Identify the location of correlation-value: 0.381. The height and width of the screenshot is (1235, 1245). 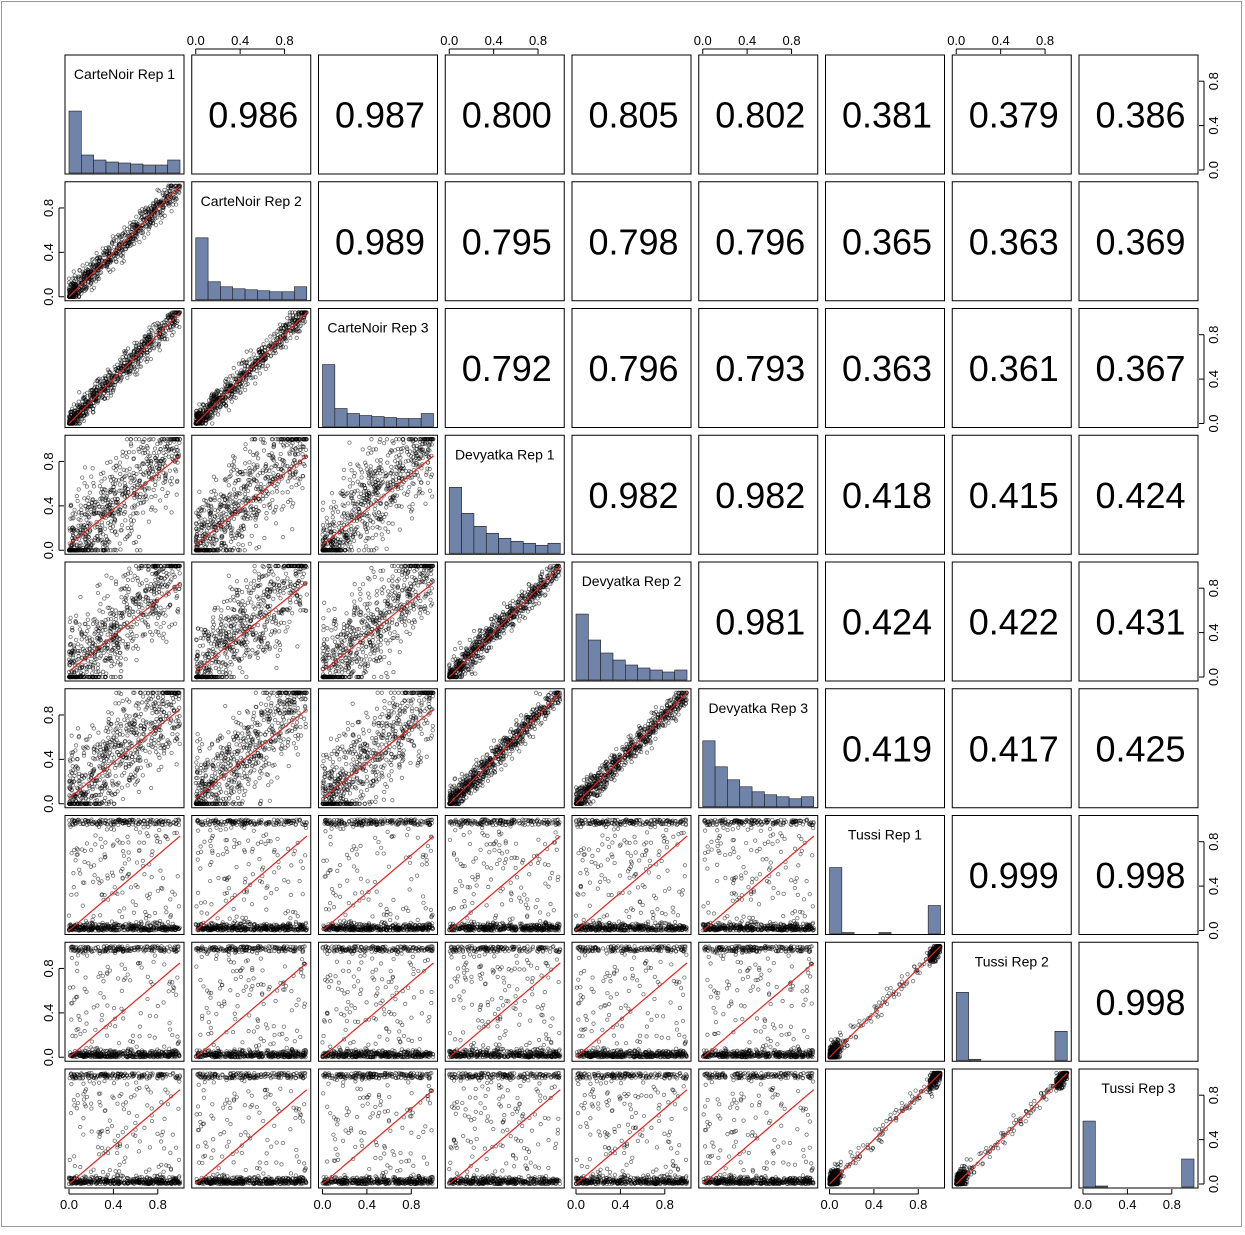
(887, 115).